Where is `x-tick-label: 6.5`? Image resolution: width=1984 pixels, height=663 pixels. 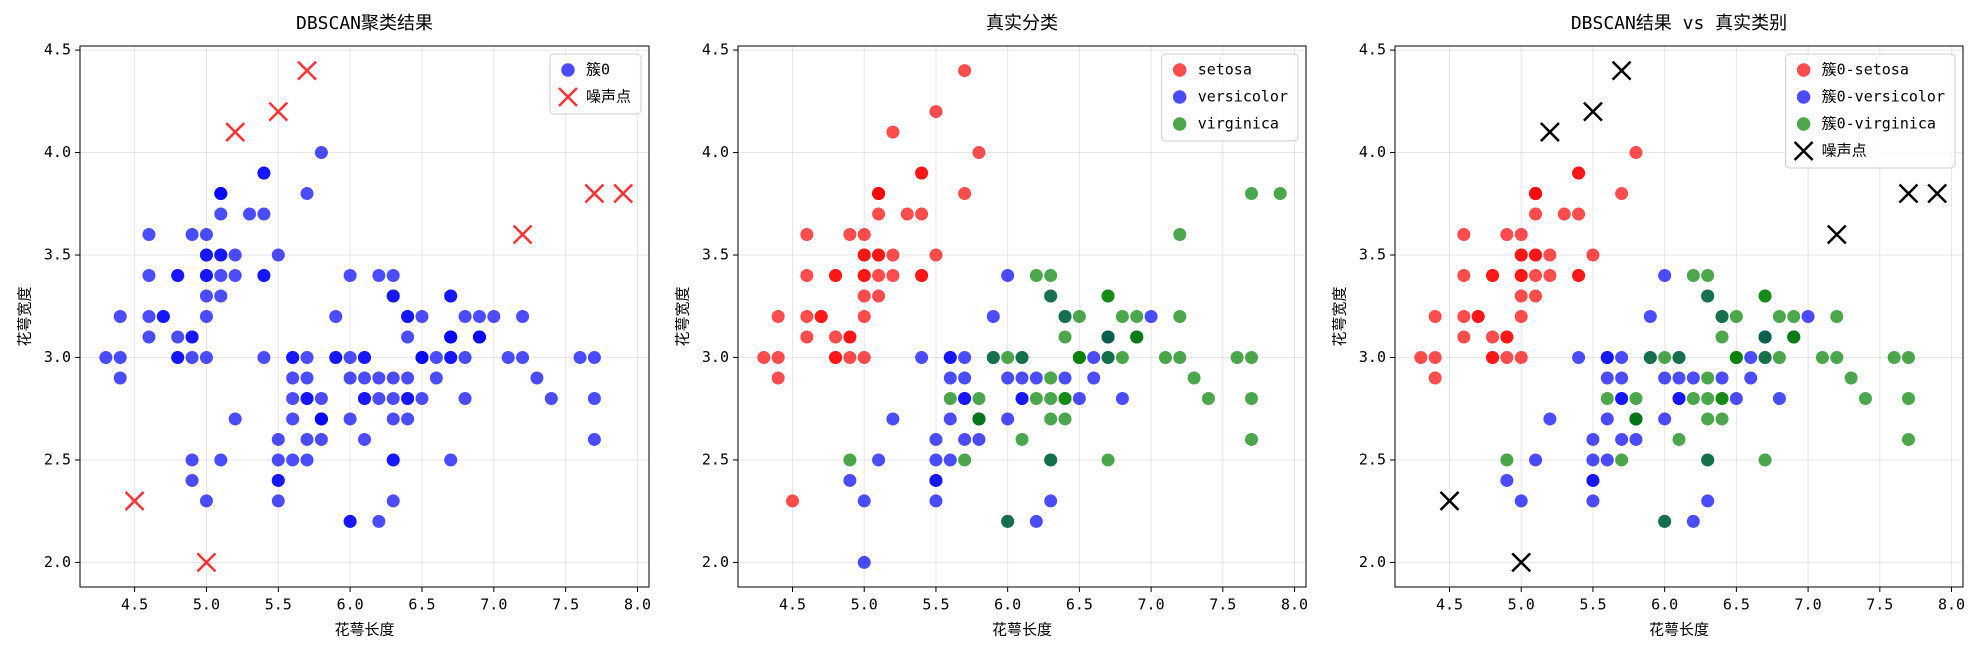 x-tick-label: 6.5 is located at coordinates (1079, 605).